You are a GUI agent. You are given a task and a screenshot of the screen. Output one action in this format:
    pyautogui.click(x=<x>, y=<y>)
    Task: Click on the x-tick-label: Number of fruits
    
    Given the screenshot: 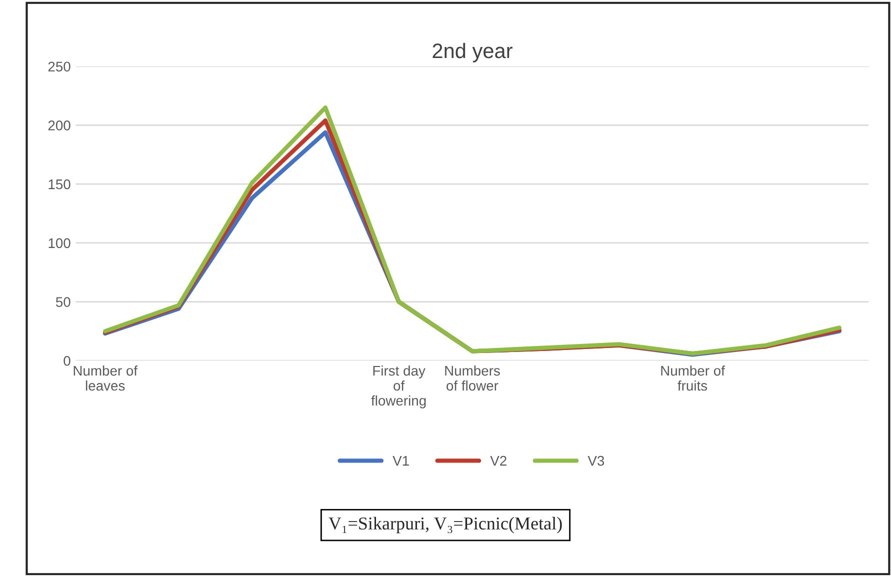 What is the action you would take?
    pyautogui.click(x=693, y=378)
    